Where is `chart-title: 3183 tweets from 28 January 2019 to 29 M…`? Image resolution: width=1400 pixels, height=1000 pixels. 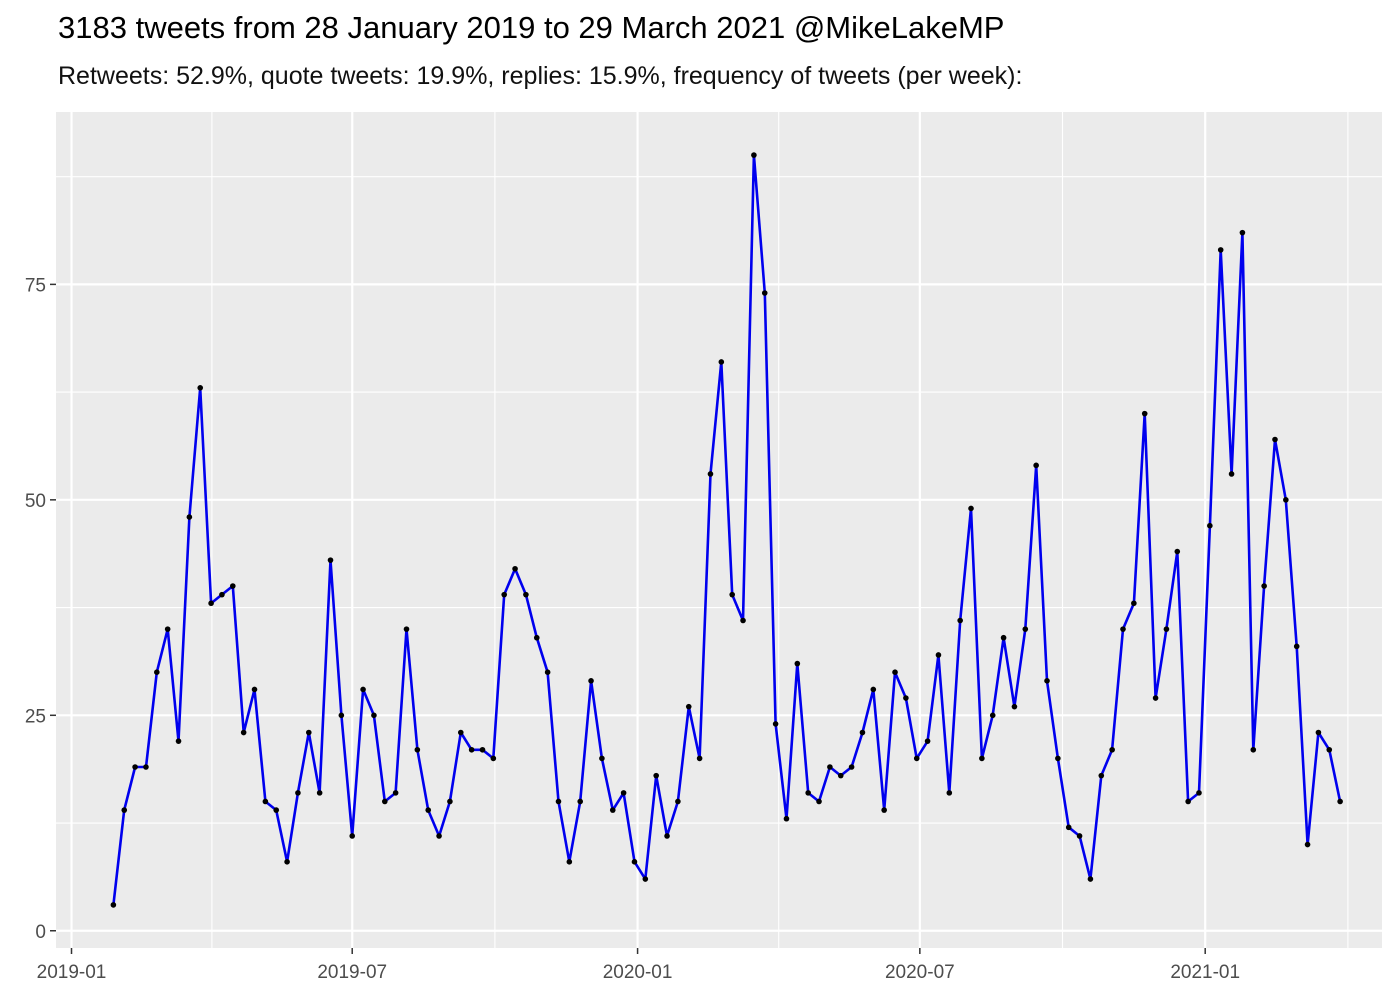 chart-title: 3183 tweets from 28 January 2019 to 29 M… is located at coordinates (531, 27).